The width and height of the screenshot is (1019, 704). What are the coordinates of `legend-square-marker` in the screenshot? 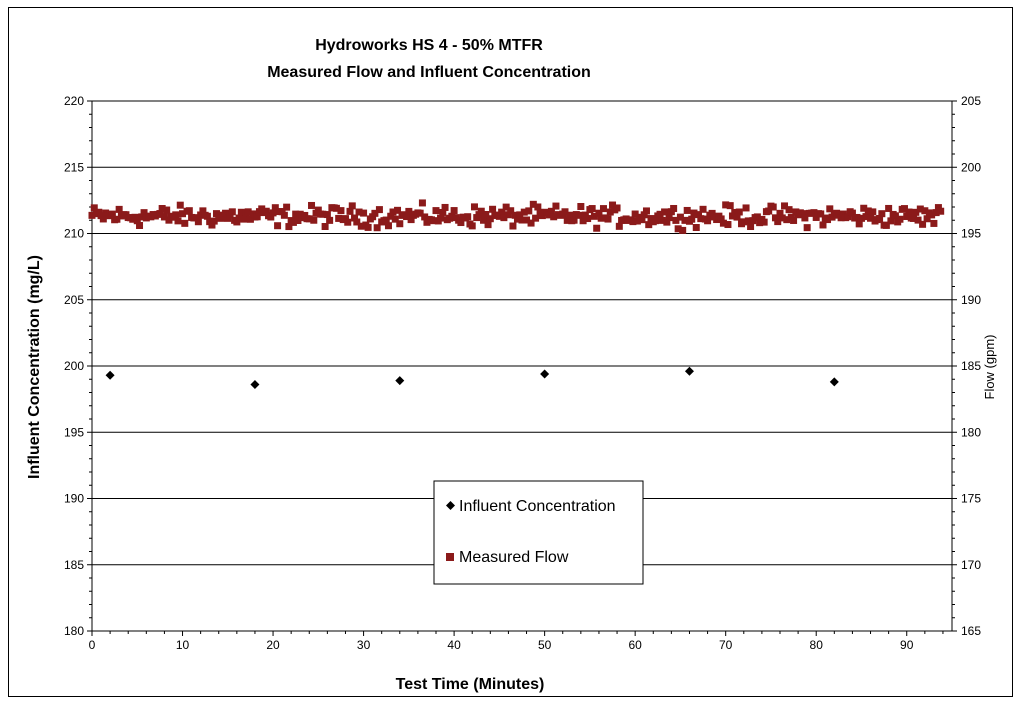 It's located at (450, 557).